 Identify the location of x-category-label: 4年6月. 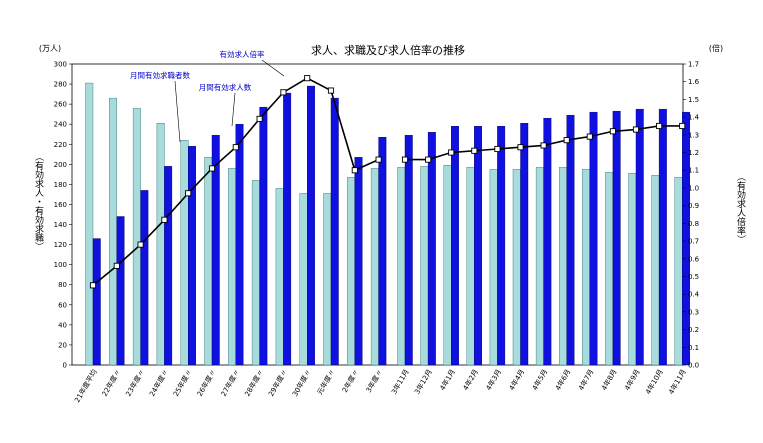
(562, 380).